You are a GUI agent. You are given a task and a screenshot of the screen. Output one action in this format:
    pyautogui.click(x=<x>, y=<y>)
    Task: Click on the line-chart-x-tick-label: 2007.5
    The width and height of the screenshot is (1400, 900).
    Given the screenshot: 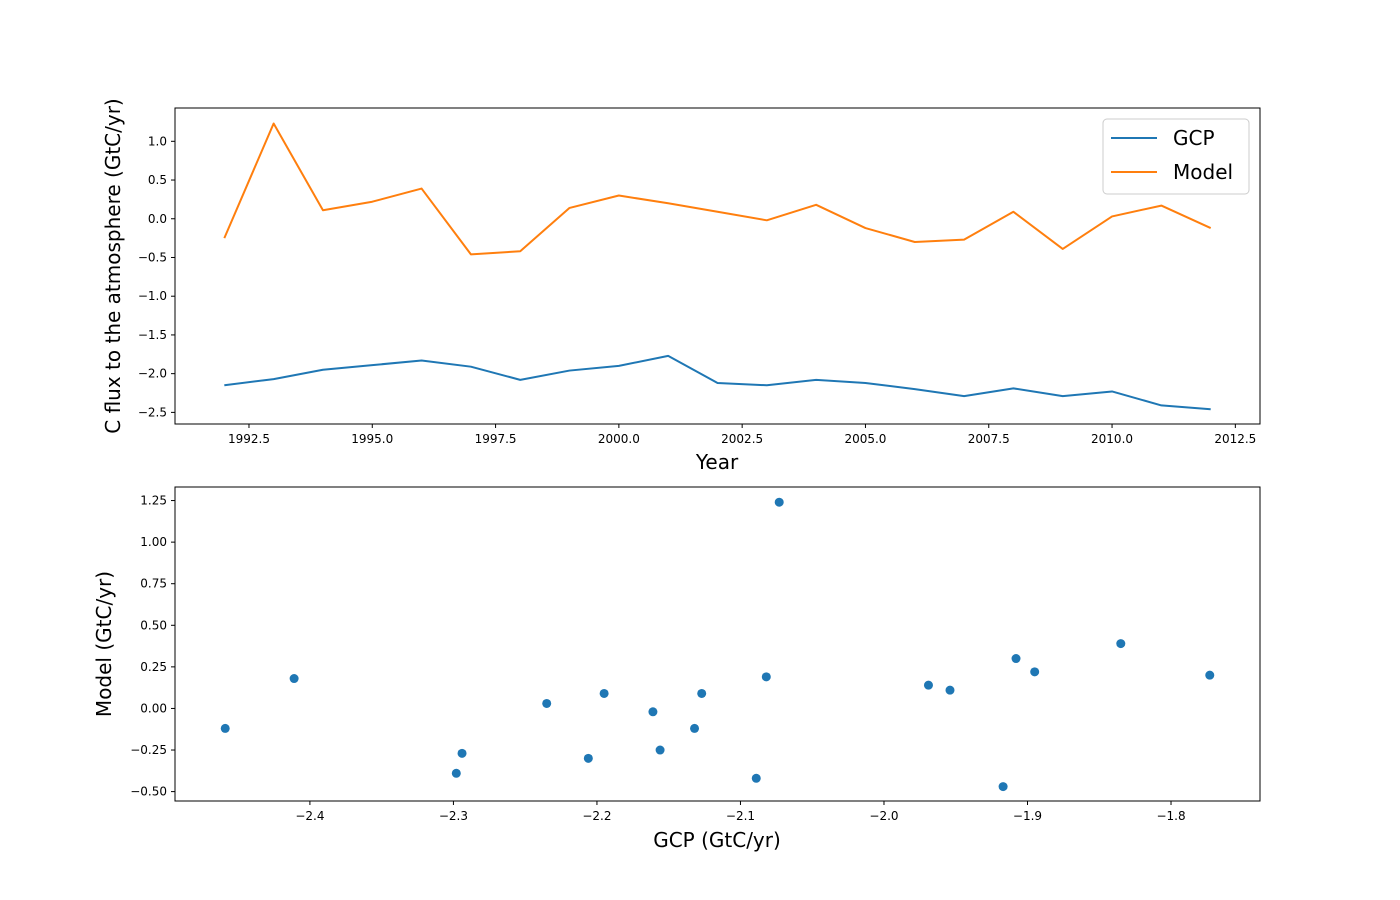 What is the action you would take?
    pyautogui.click(x=989, y=439)
    